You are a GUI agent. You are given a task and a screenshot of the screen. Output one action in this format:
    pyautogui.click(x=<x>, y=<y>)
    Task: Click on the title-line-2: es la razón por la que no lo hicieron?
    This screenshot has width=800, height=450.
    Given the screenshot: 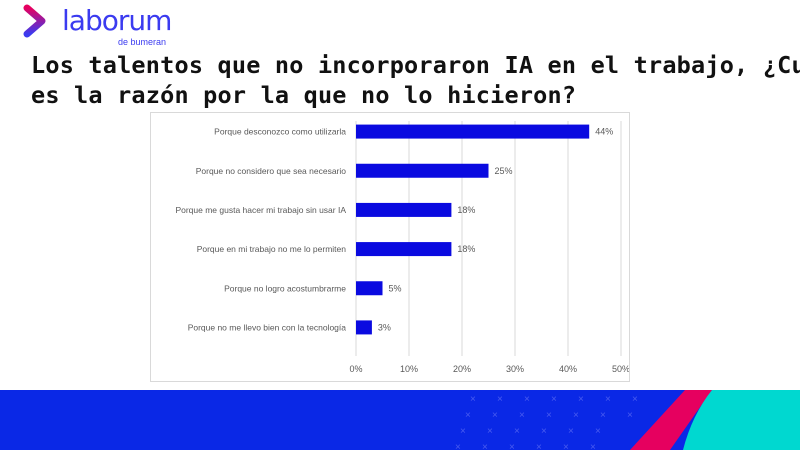 What is the action you would take?
    pyautogui.click(x=304, y=95)
    